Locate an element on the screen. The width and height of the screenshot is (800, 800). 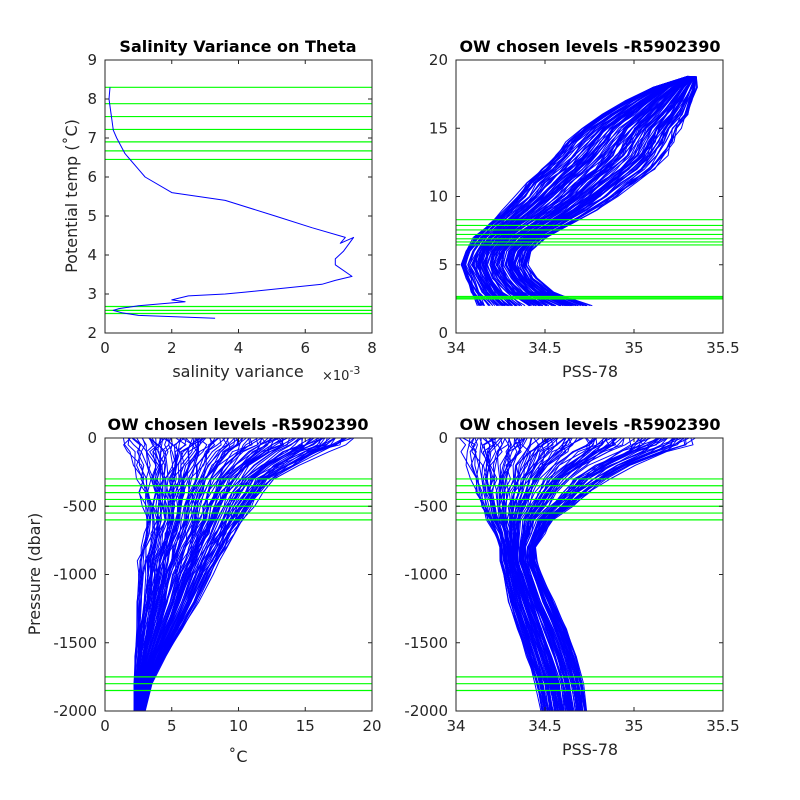
x-tick-label: 5 is located at coordinates (172, 726).